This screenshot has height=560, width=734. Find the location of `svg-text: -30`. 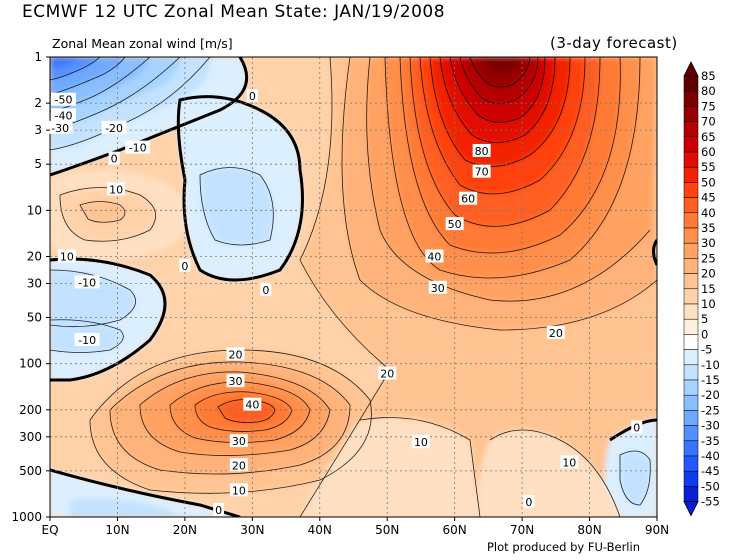

svg-text: -30 is located at coordinates (60, 128).